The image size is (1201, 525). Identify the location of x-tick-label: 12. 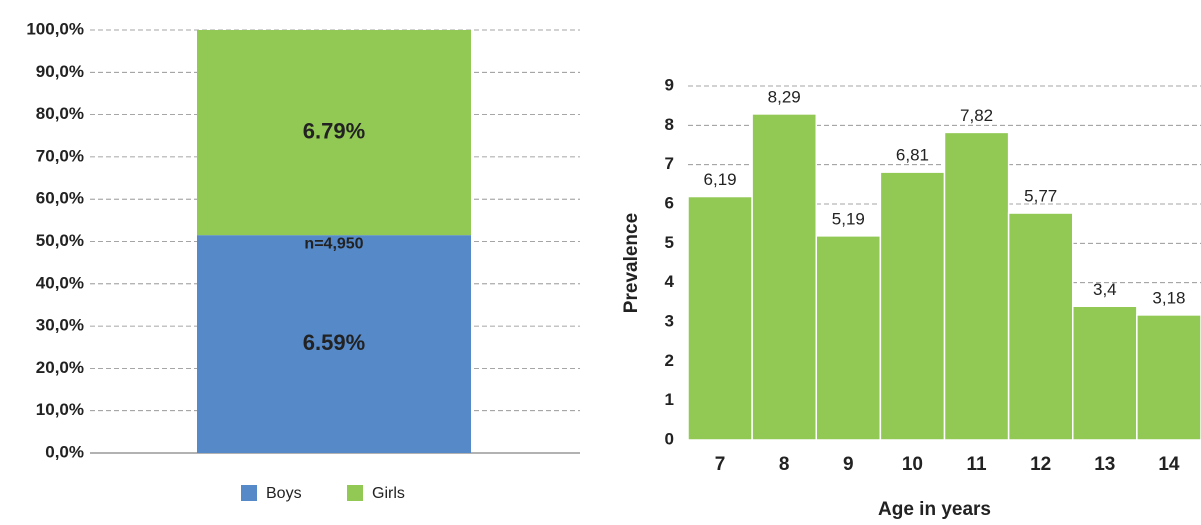
(1040, 464).